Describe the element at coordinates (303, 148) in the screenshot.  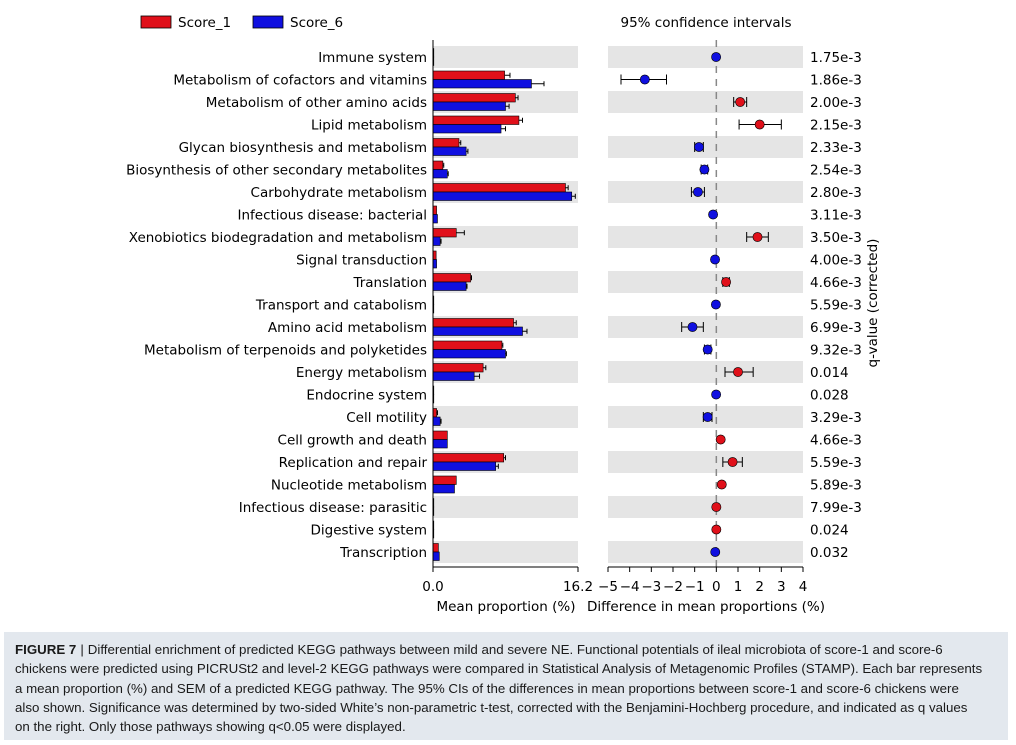
I see `category-label: Glycan biosynthesis and metabolism` at that location.